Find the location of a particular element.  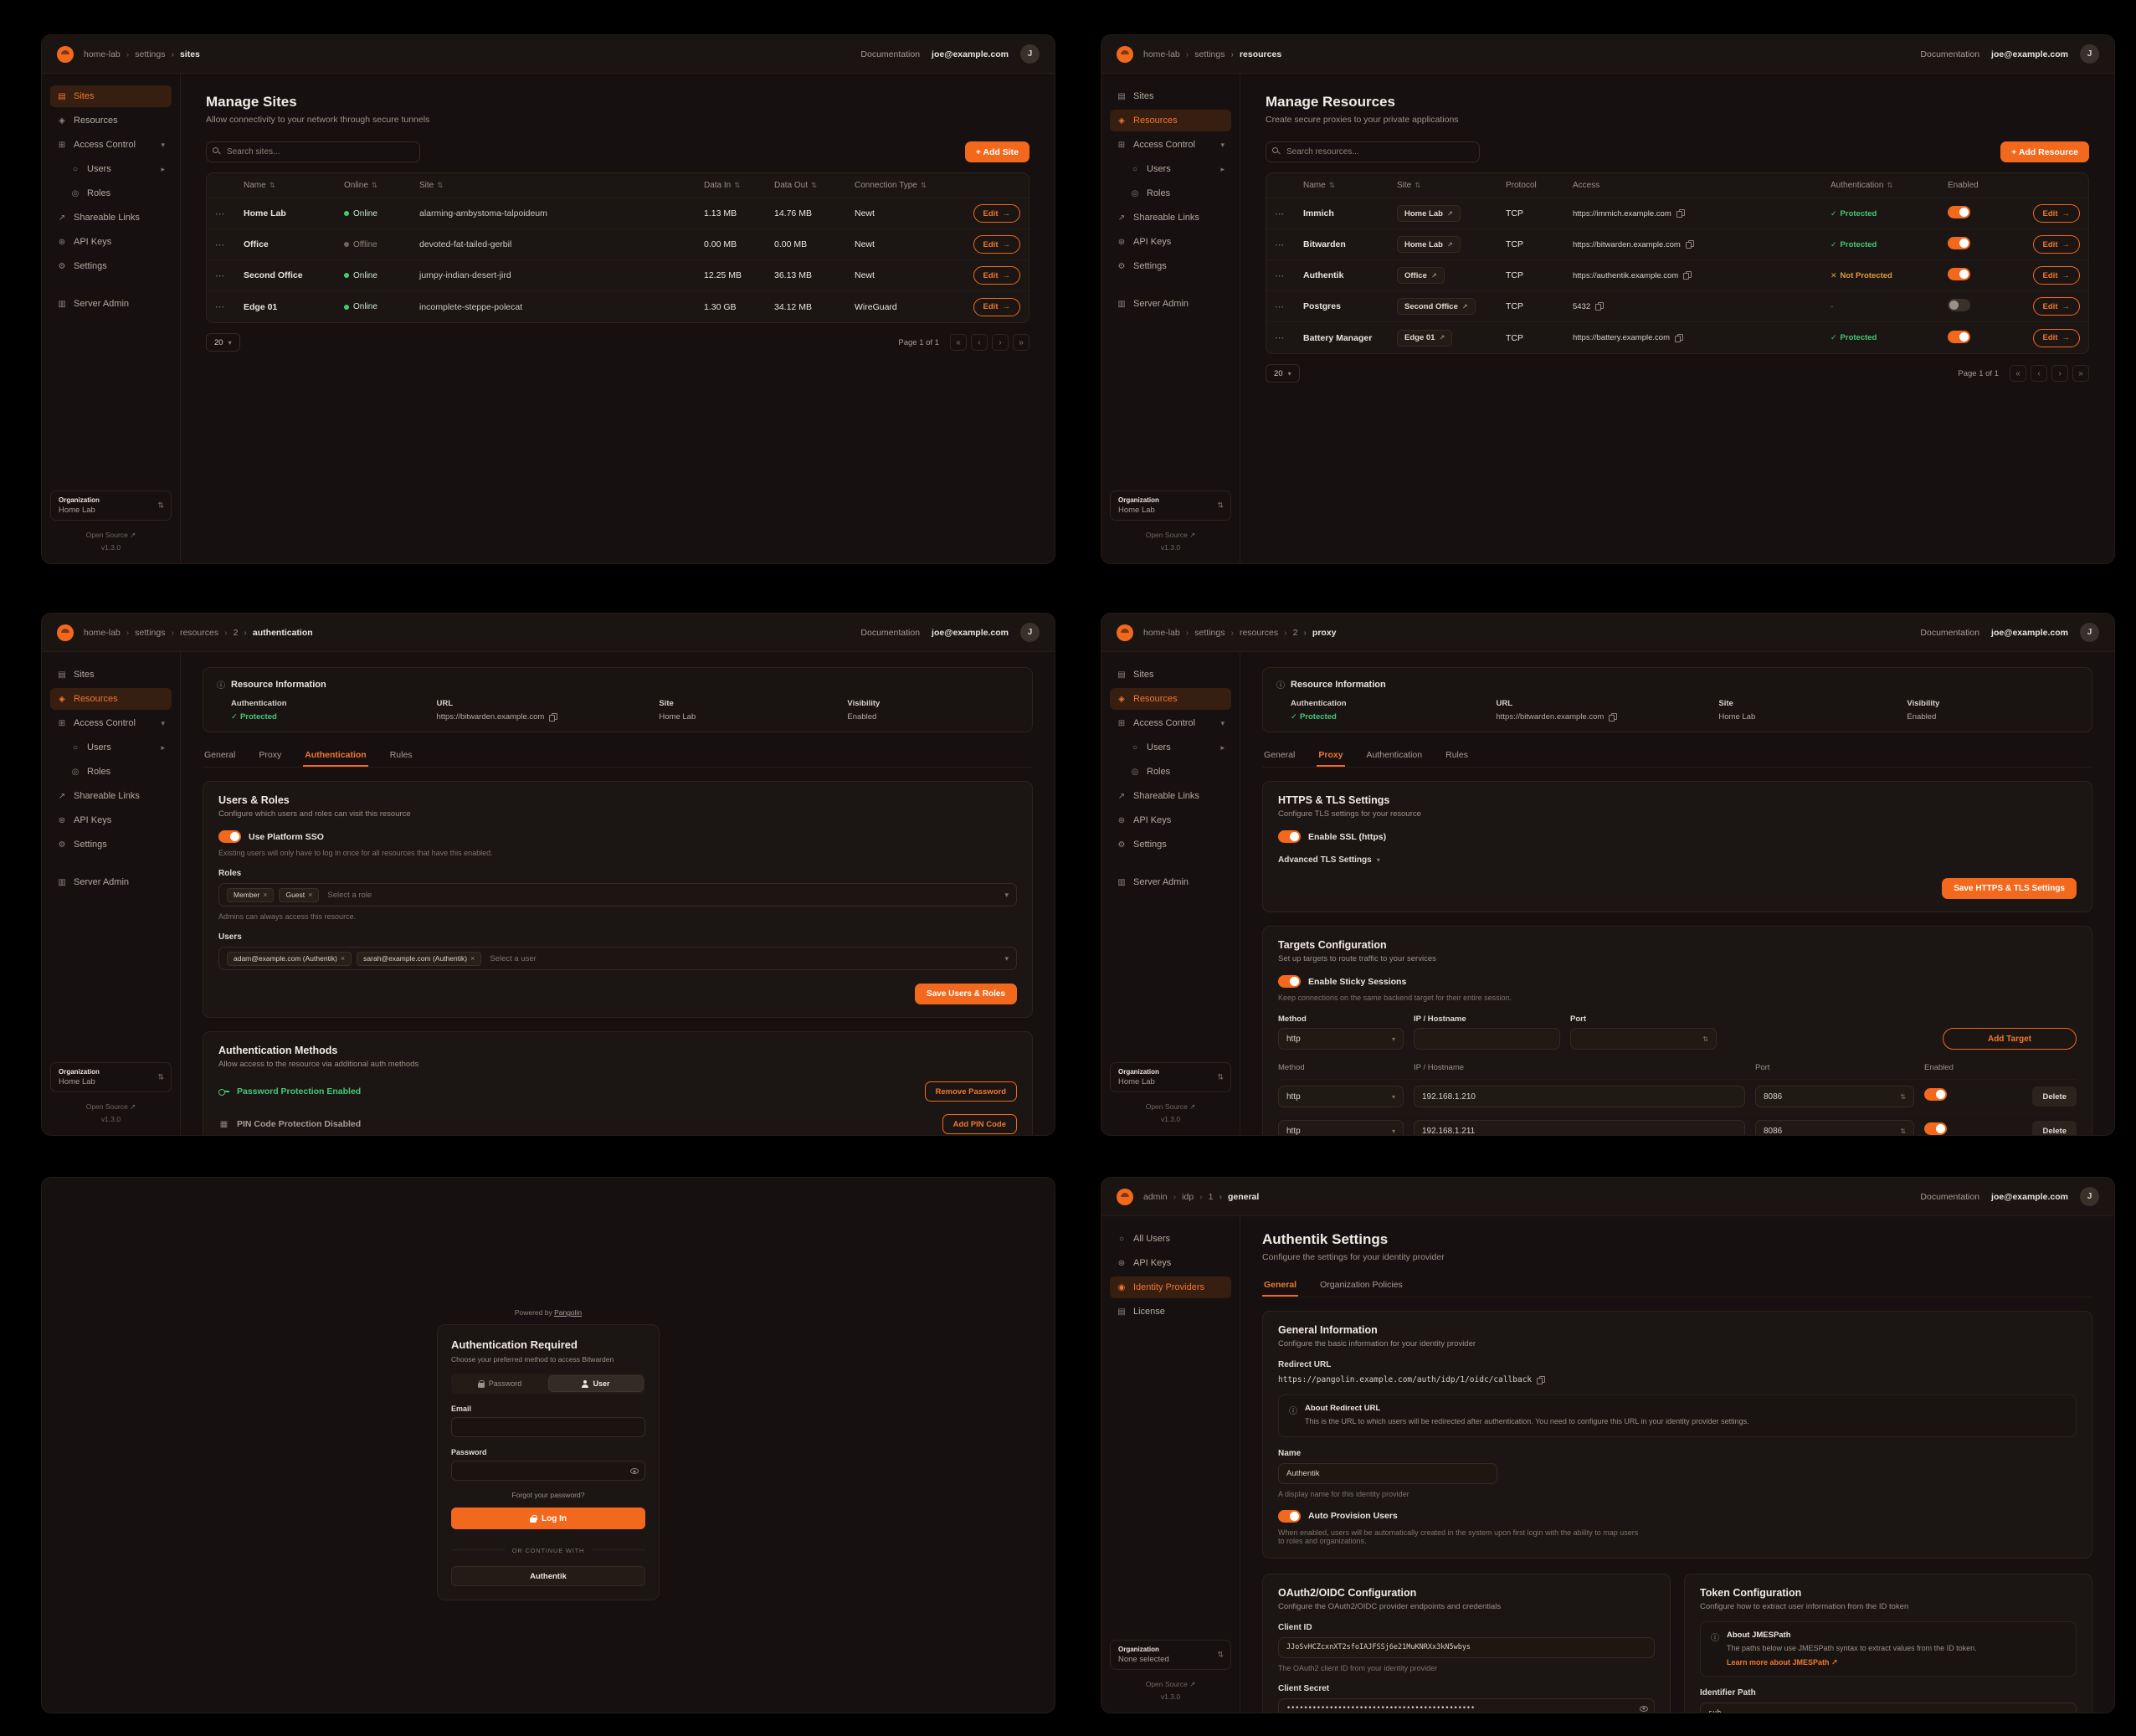

site-link: Second Office ↗ is located at coordinates (1437, 306).